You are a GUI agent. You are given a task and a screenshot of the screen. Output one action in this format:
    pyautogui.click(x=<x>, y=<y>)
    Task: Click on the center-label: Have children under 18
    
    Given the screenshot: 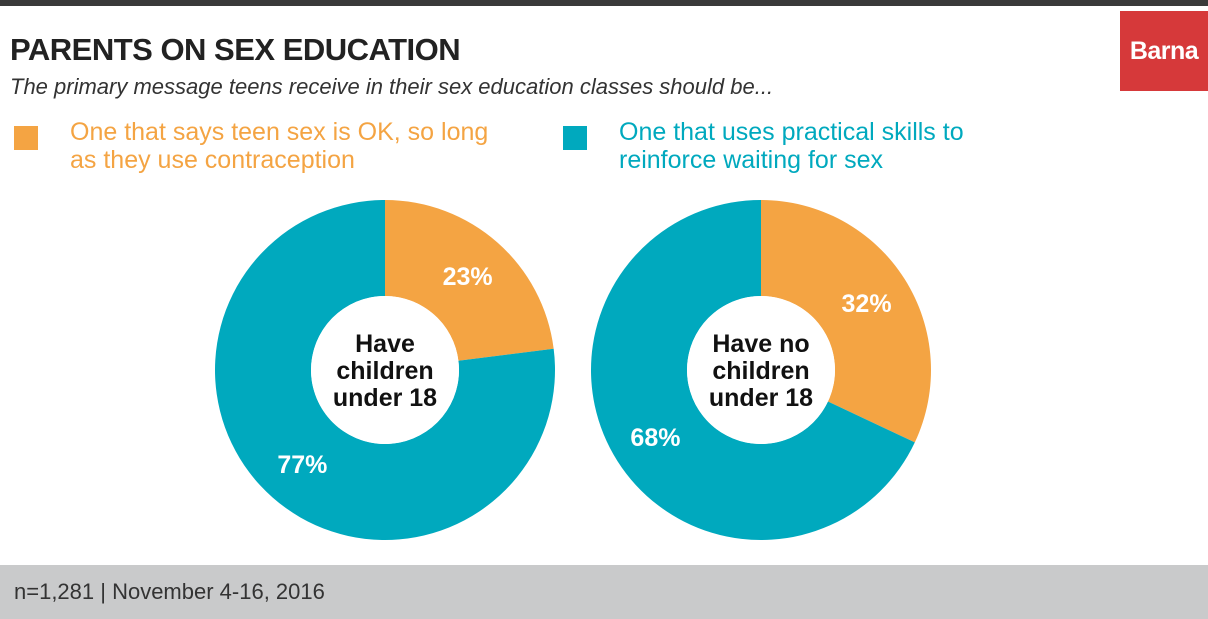 What is the action you would take?
    pyautogui.click(x=385, y=371)
    